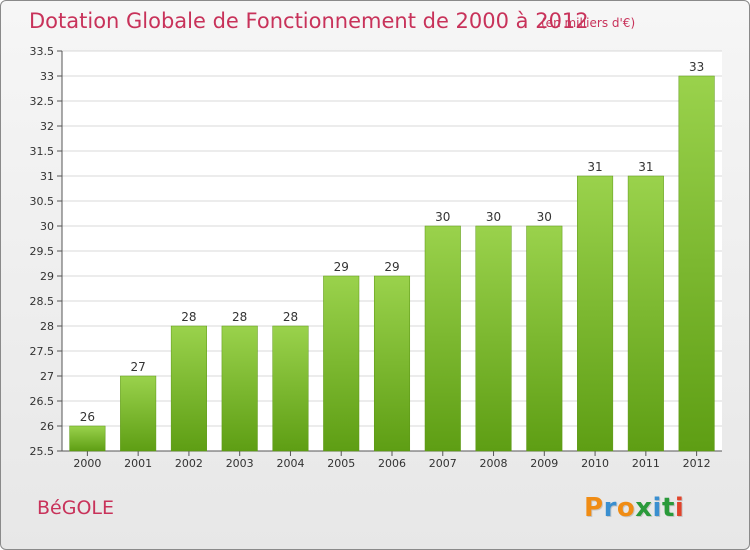 This screenshot has height=550, width=750. Describe the element at coordinates (47, 326) in the screenshot. I see `y-tick-label: 28` at that location.